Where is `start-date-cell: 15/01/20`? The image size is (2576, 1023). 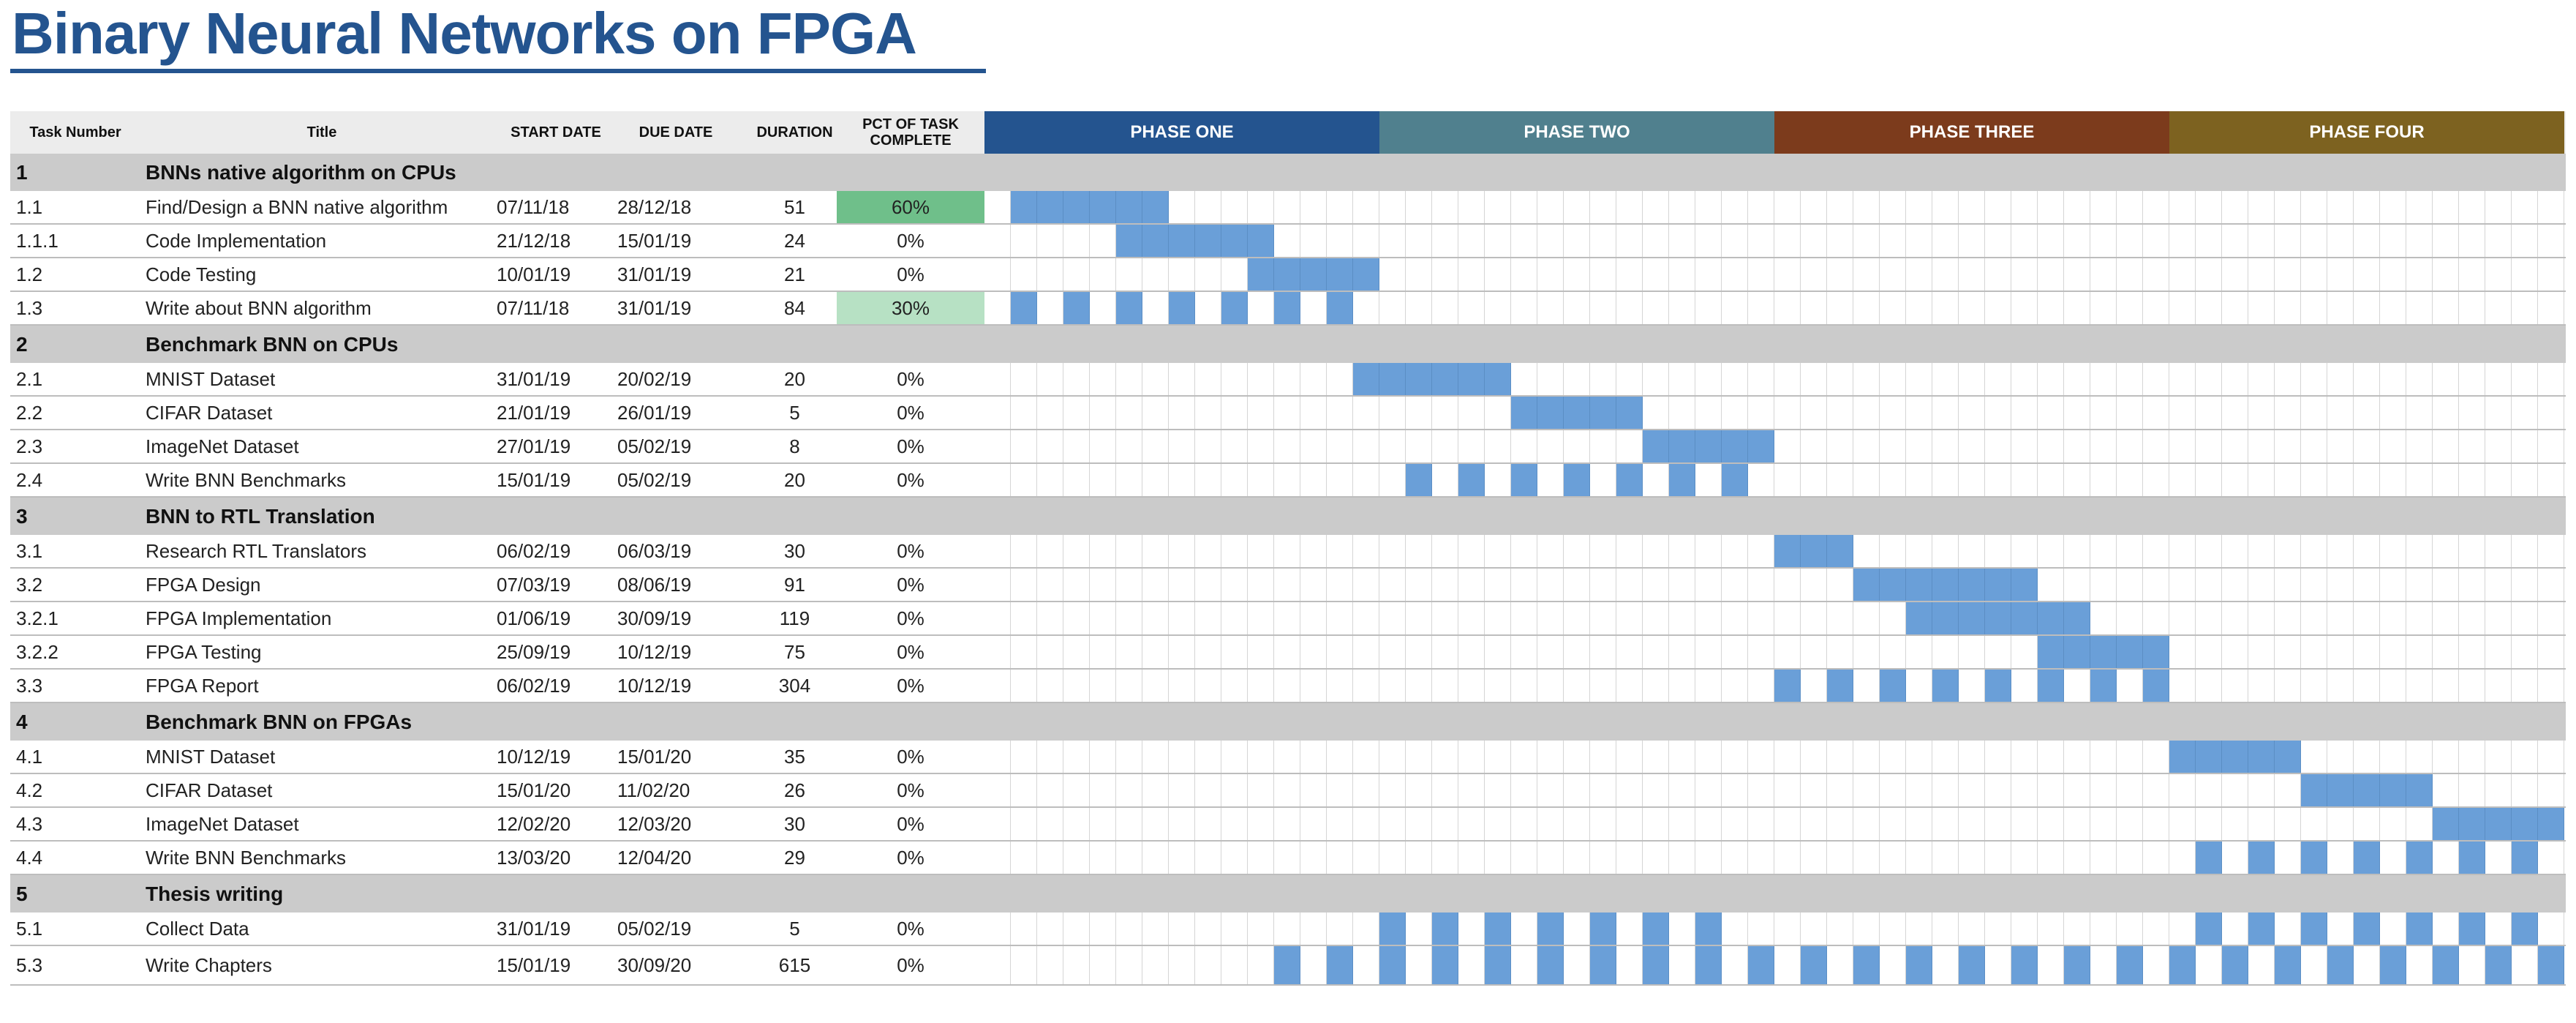 start-date-cell: 15/01/20 is located at coordinates (534, 790).